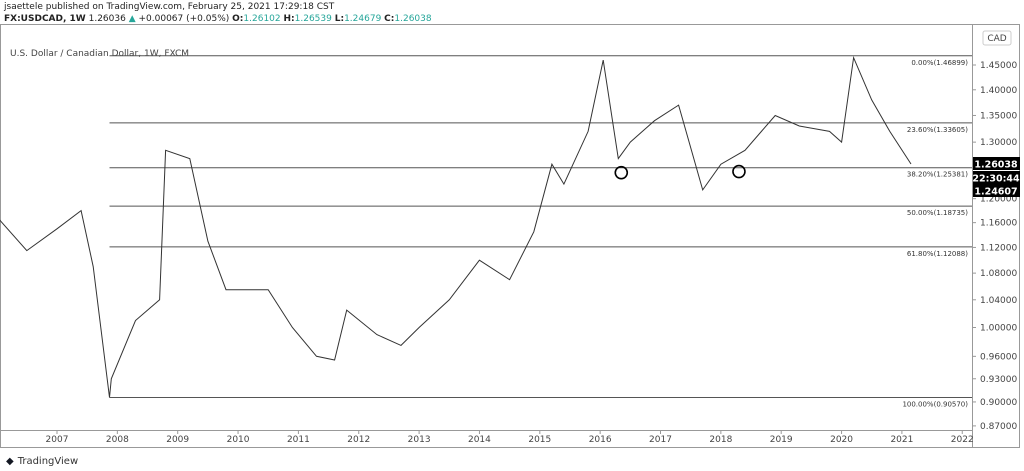 Image resolution: width=1024 pixels, height=471 pixels. Describe the element at coordinates (901, 440) in the screenshot. I see `x-tick-label: 2021` at that location.